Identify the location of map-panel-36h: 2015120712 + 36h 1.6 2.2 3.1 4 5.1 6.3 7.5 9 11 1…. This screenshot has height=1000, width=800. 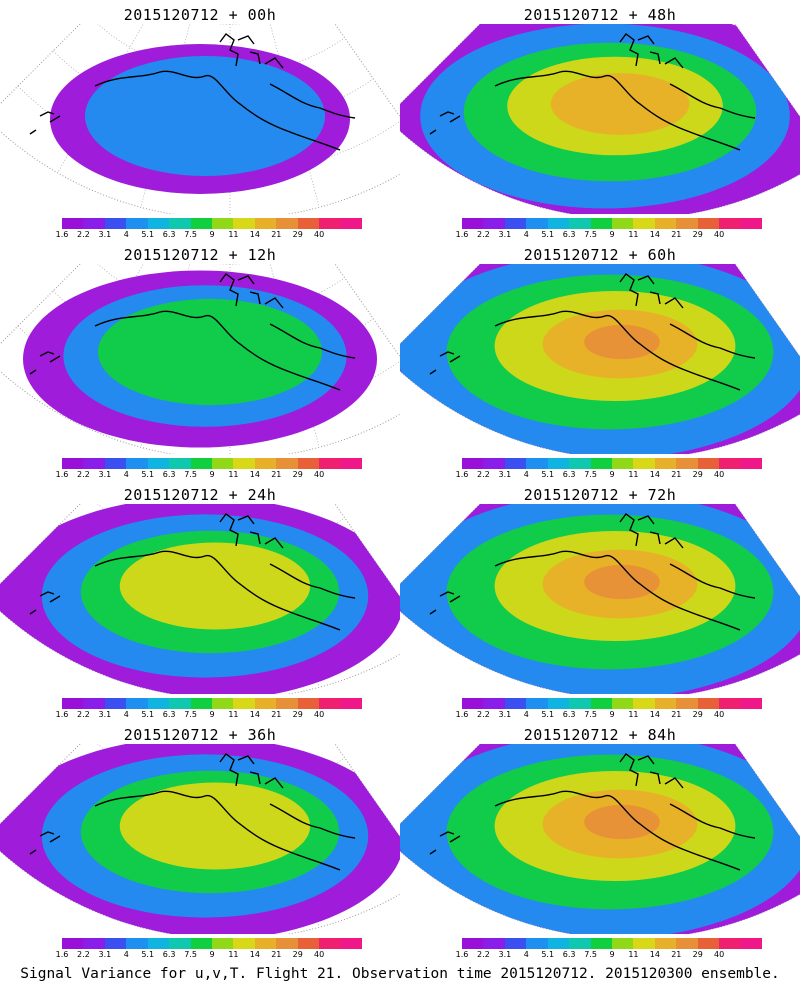
(200, 840).